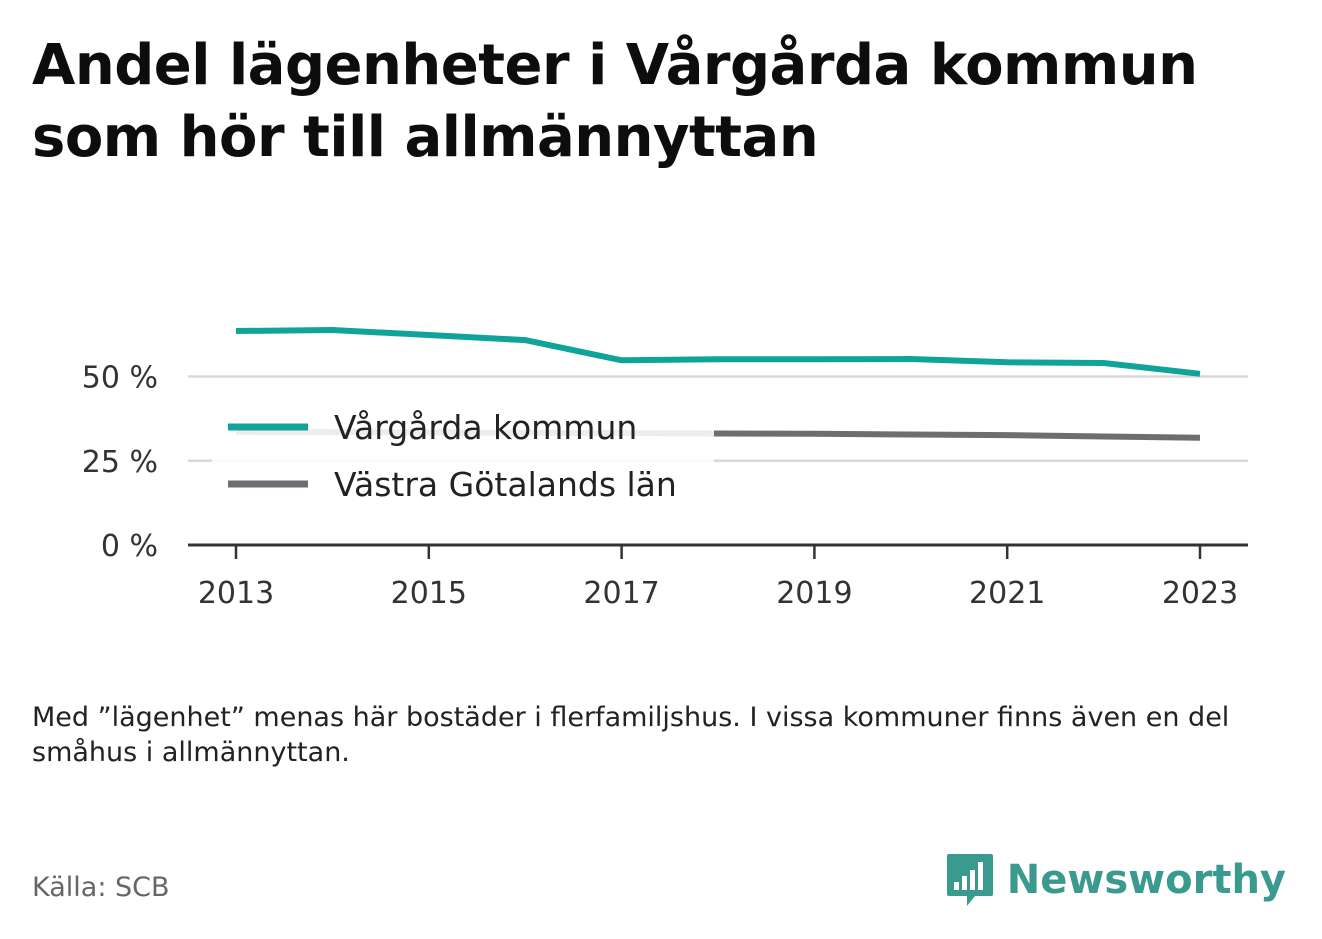 This screenshot has height=939, width=1322. Describe the element at coordinates (505, 484) in the screenshot. I see `legend-label: Västra Götalands län` at that location.